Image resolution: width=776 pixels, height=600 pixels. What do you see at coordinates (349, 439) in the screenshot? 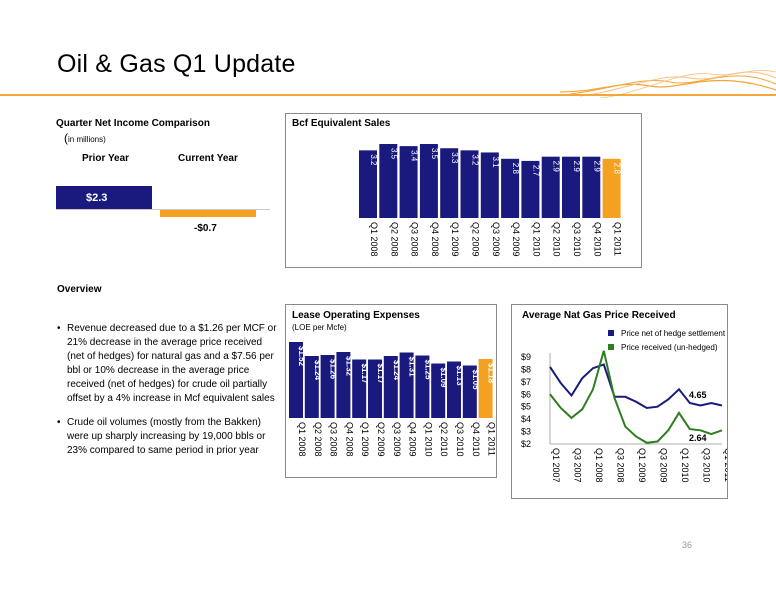
I see `loe-tick-label: Q4 2008` at bounding box center [349, 439].